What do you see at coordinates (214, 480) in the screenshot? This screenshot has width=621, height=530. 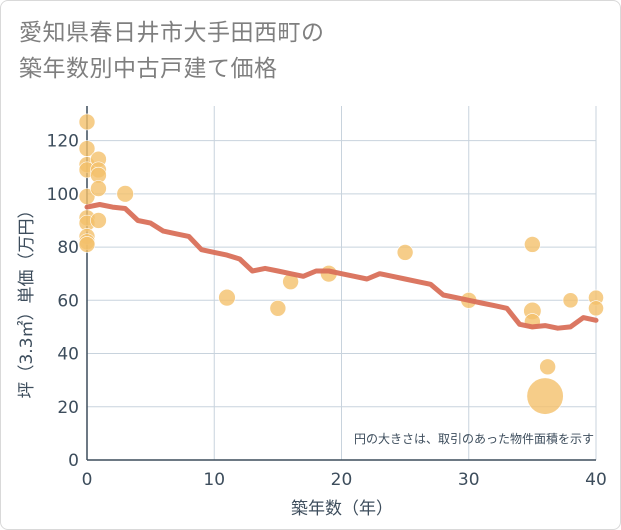 I see `x-tick-label: 10` at bounding box center [214, 480].